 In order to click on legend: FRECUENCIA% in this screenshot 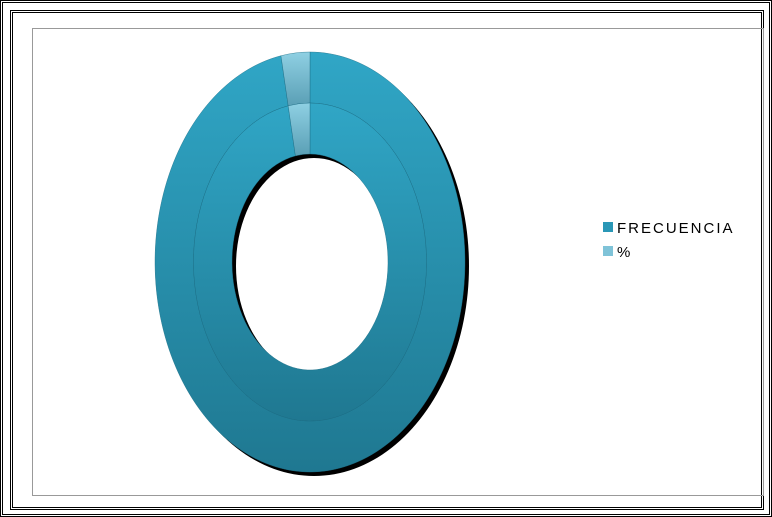, I will do `click(673, 242)`.